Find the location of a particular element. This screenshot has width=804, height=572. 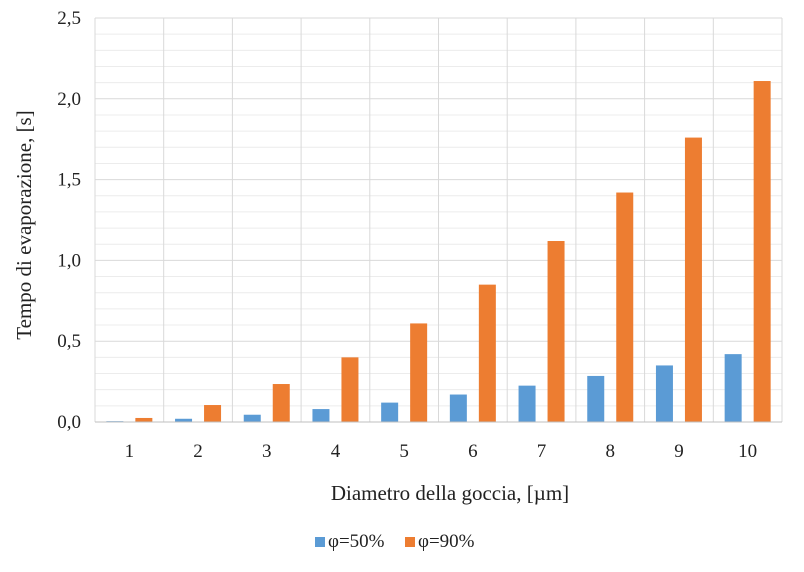

x-tick-label: 3 is located at coordinates (267, 451).